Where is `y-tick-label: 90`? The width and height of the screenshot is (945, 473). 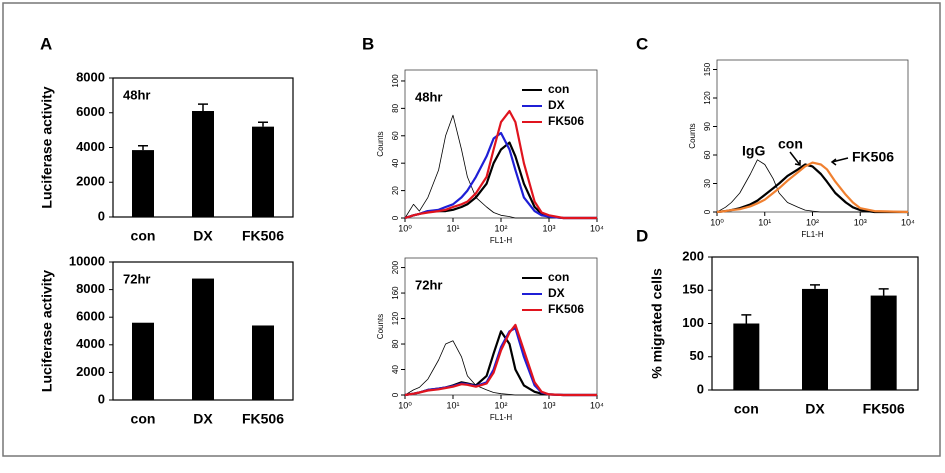 y-tick-label: 90 is located at coordinates (707, 126).